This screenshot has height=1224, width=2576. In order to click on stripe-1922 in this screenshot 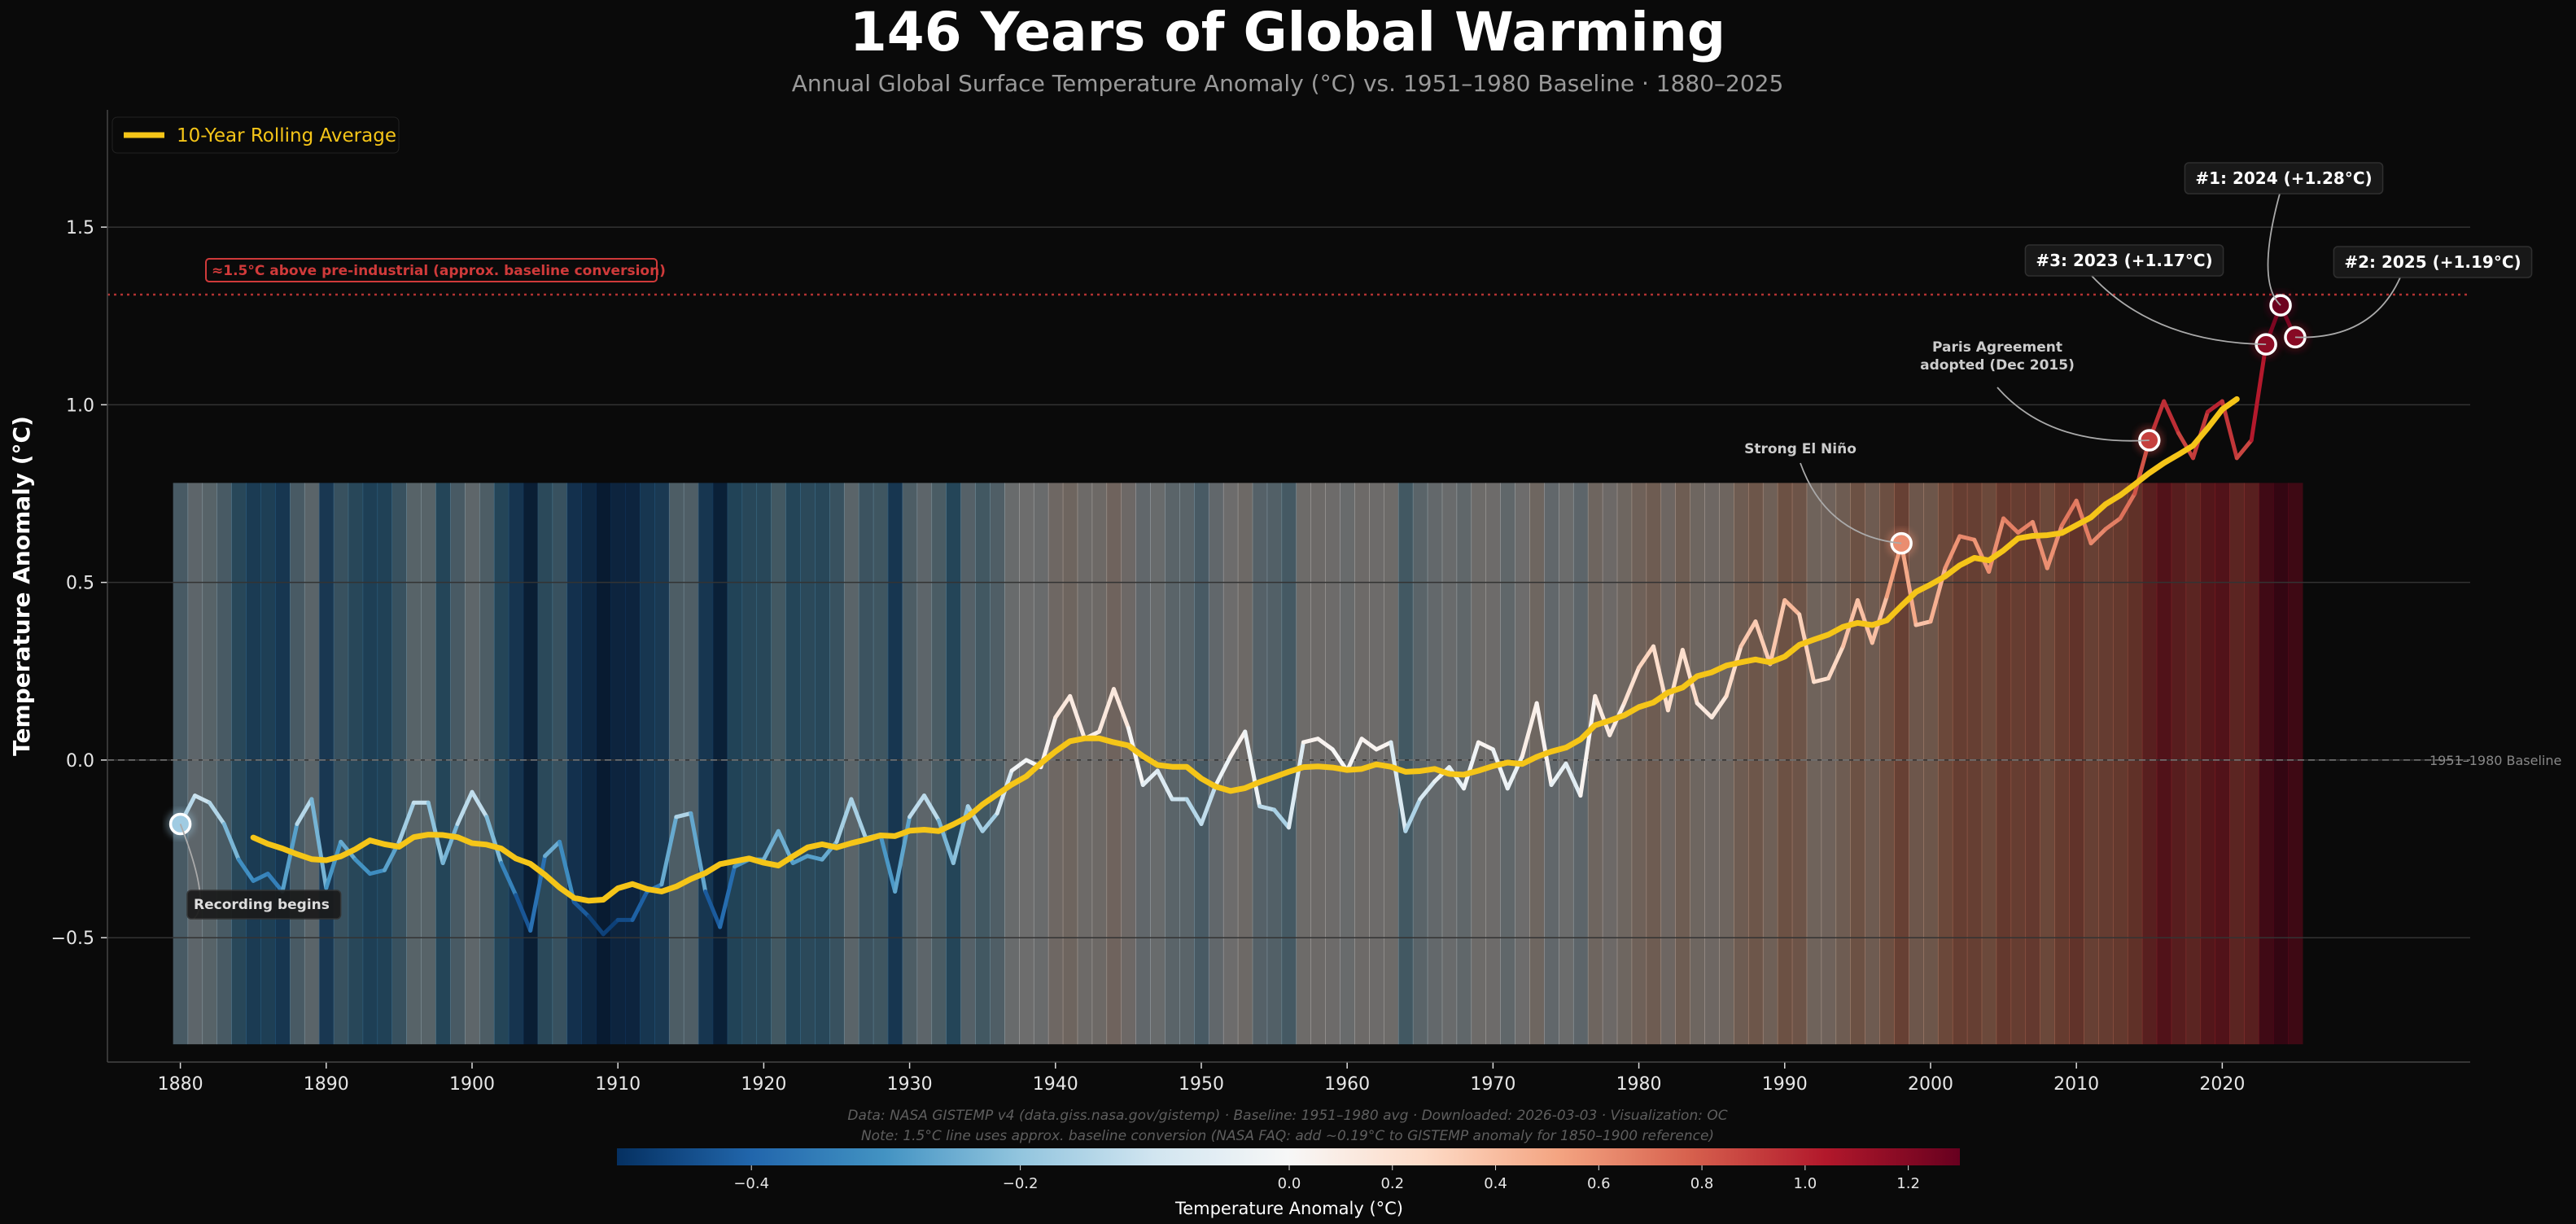, I will do `click(793, 764)`.